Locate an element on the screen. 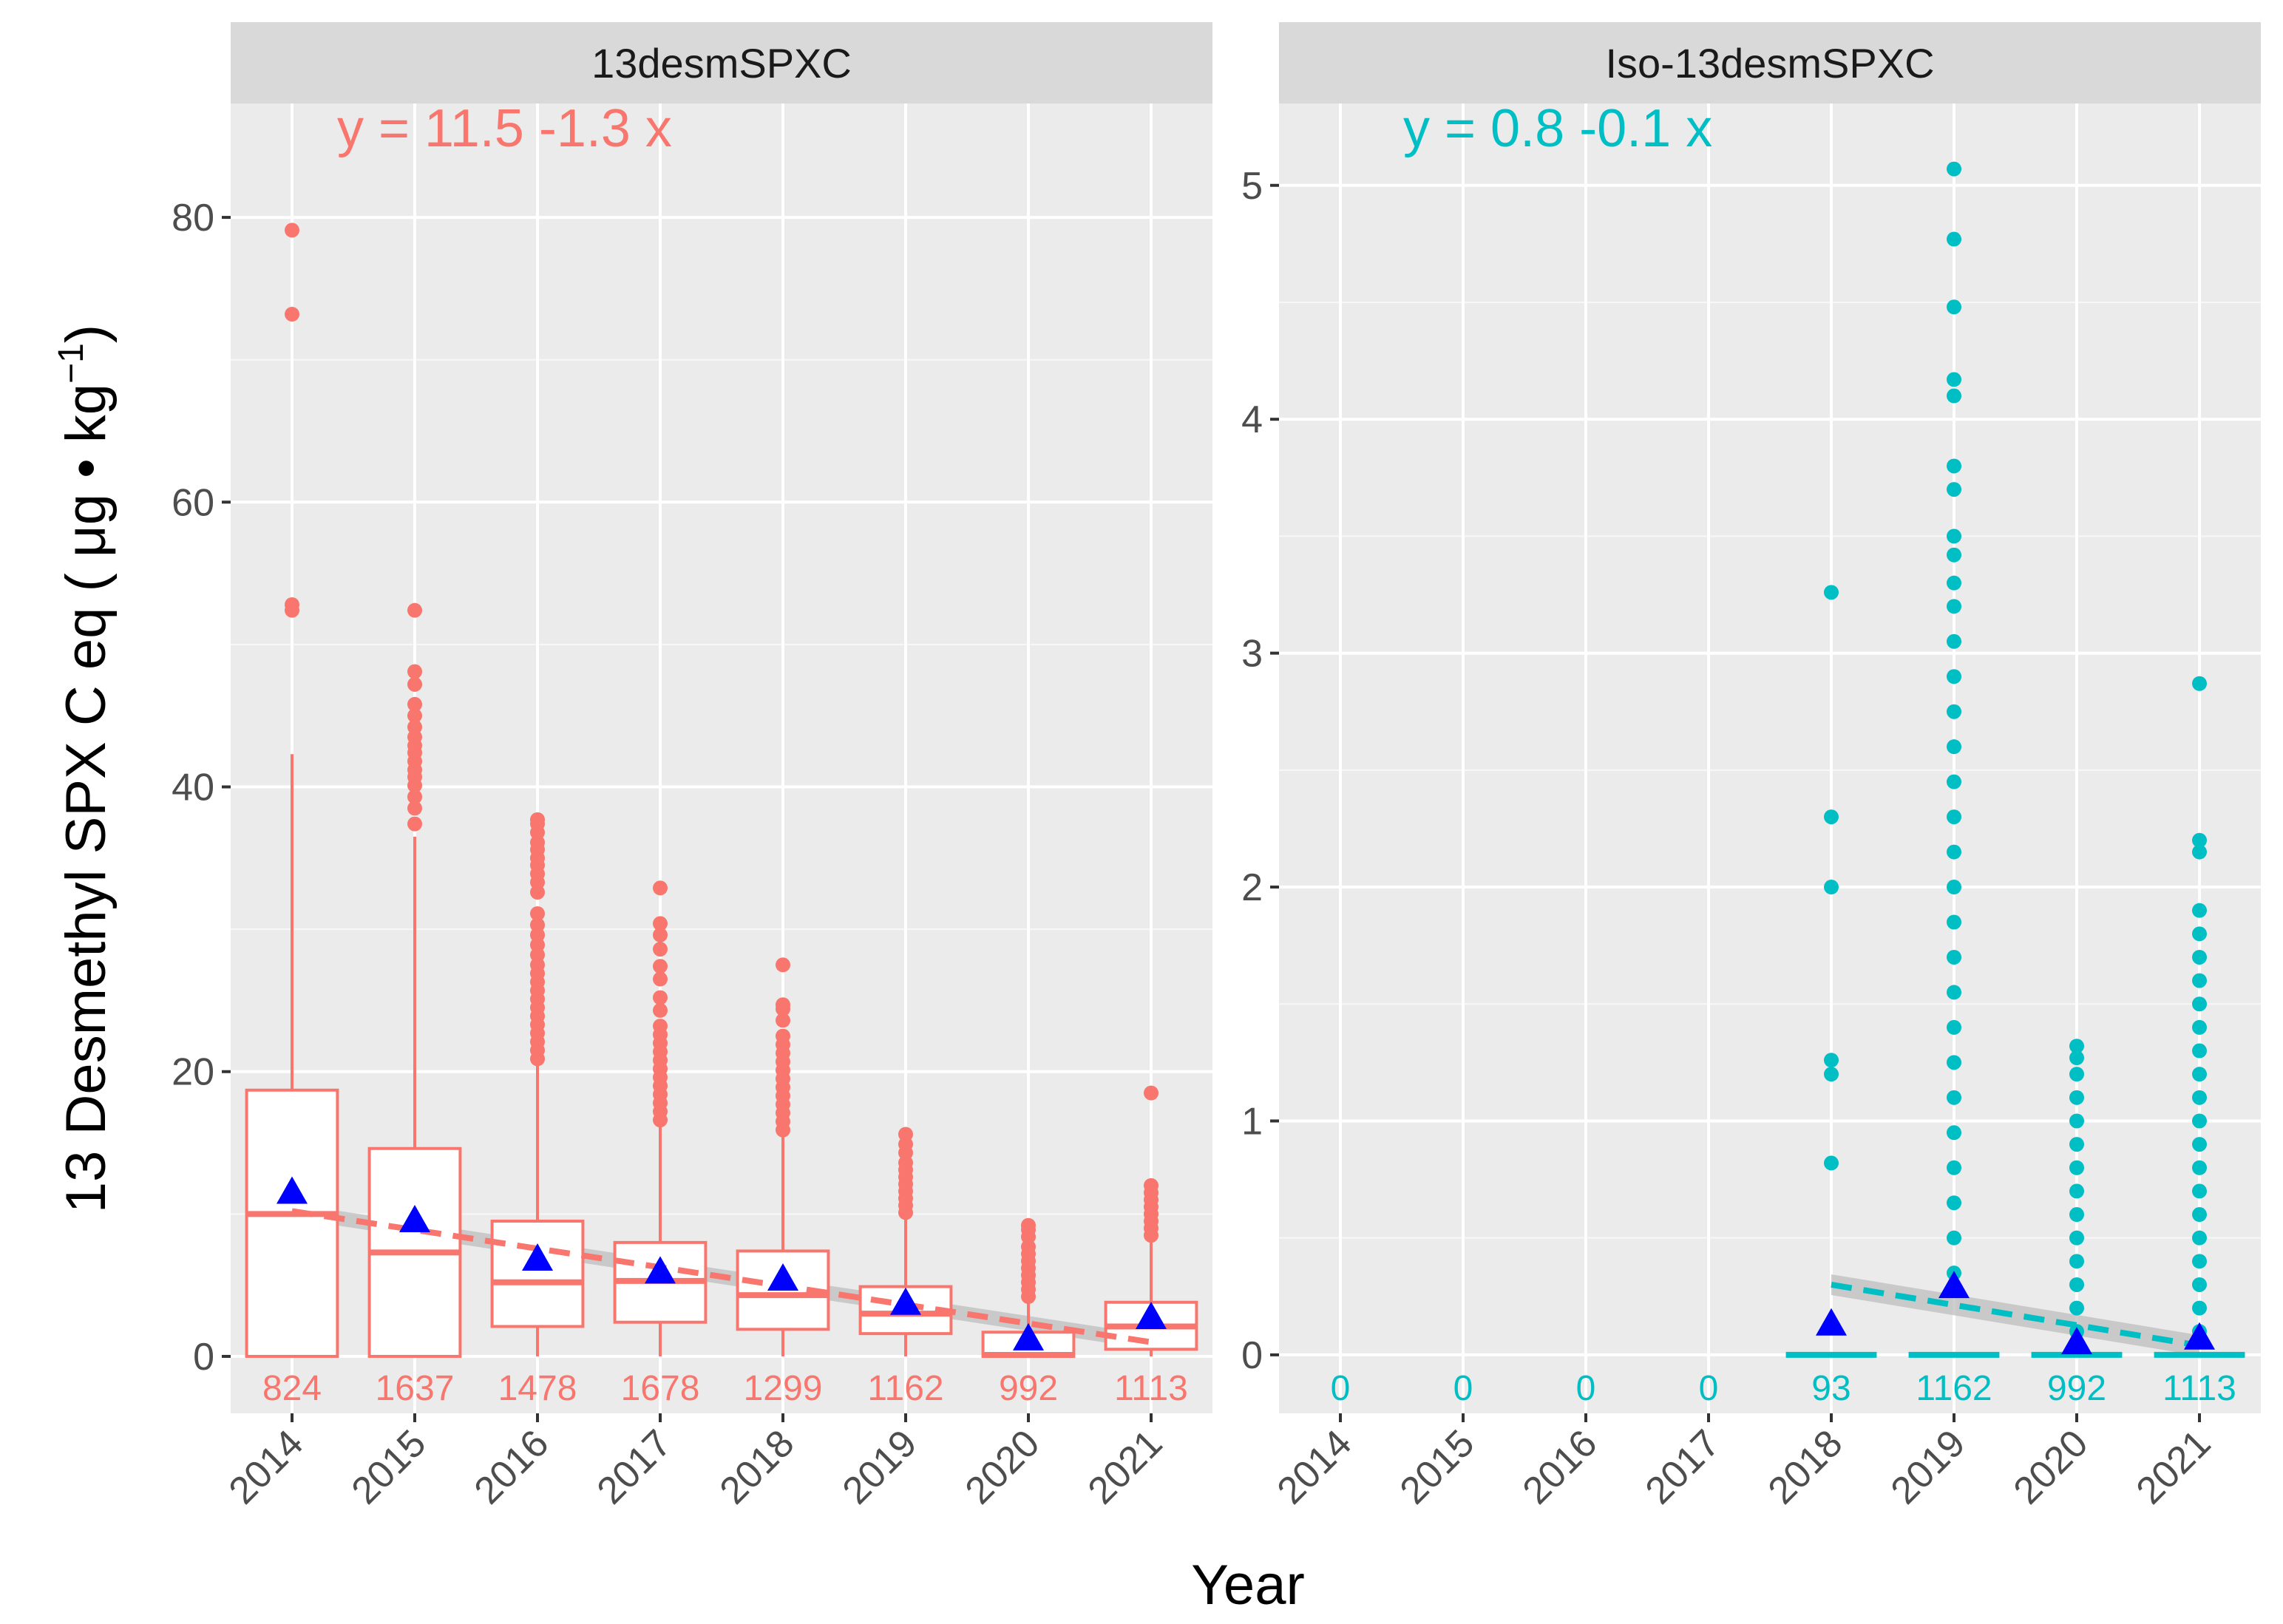  y-axis-title-exponent: −1 is located at coordinates (71, 363).